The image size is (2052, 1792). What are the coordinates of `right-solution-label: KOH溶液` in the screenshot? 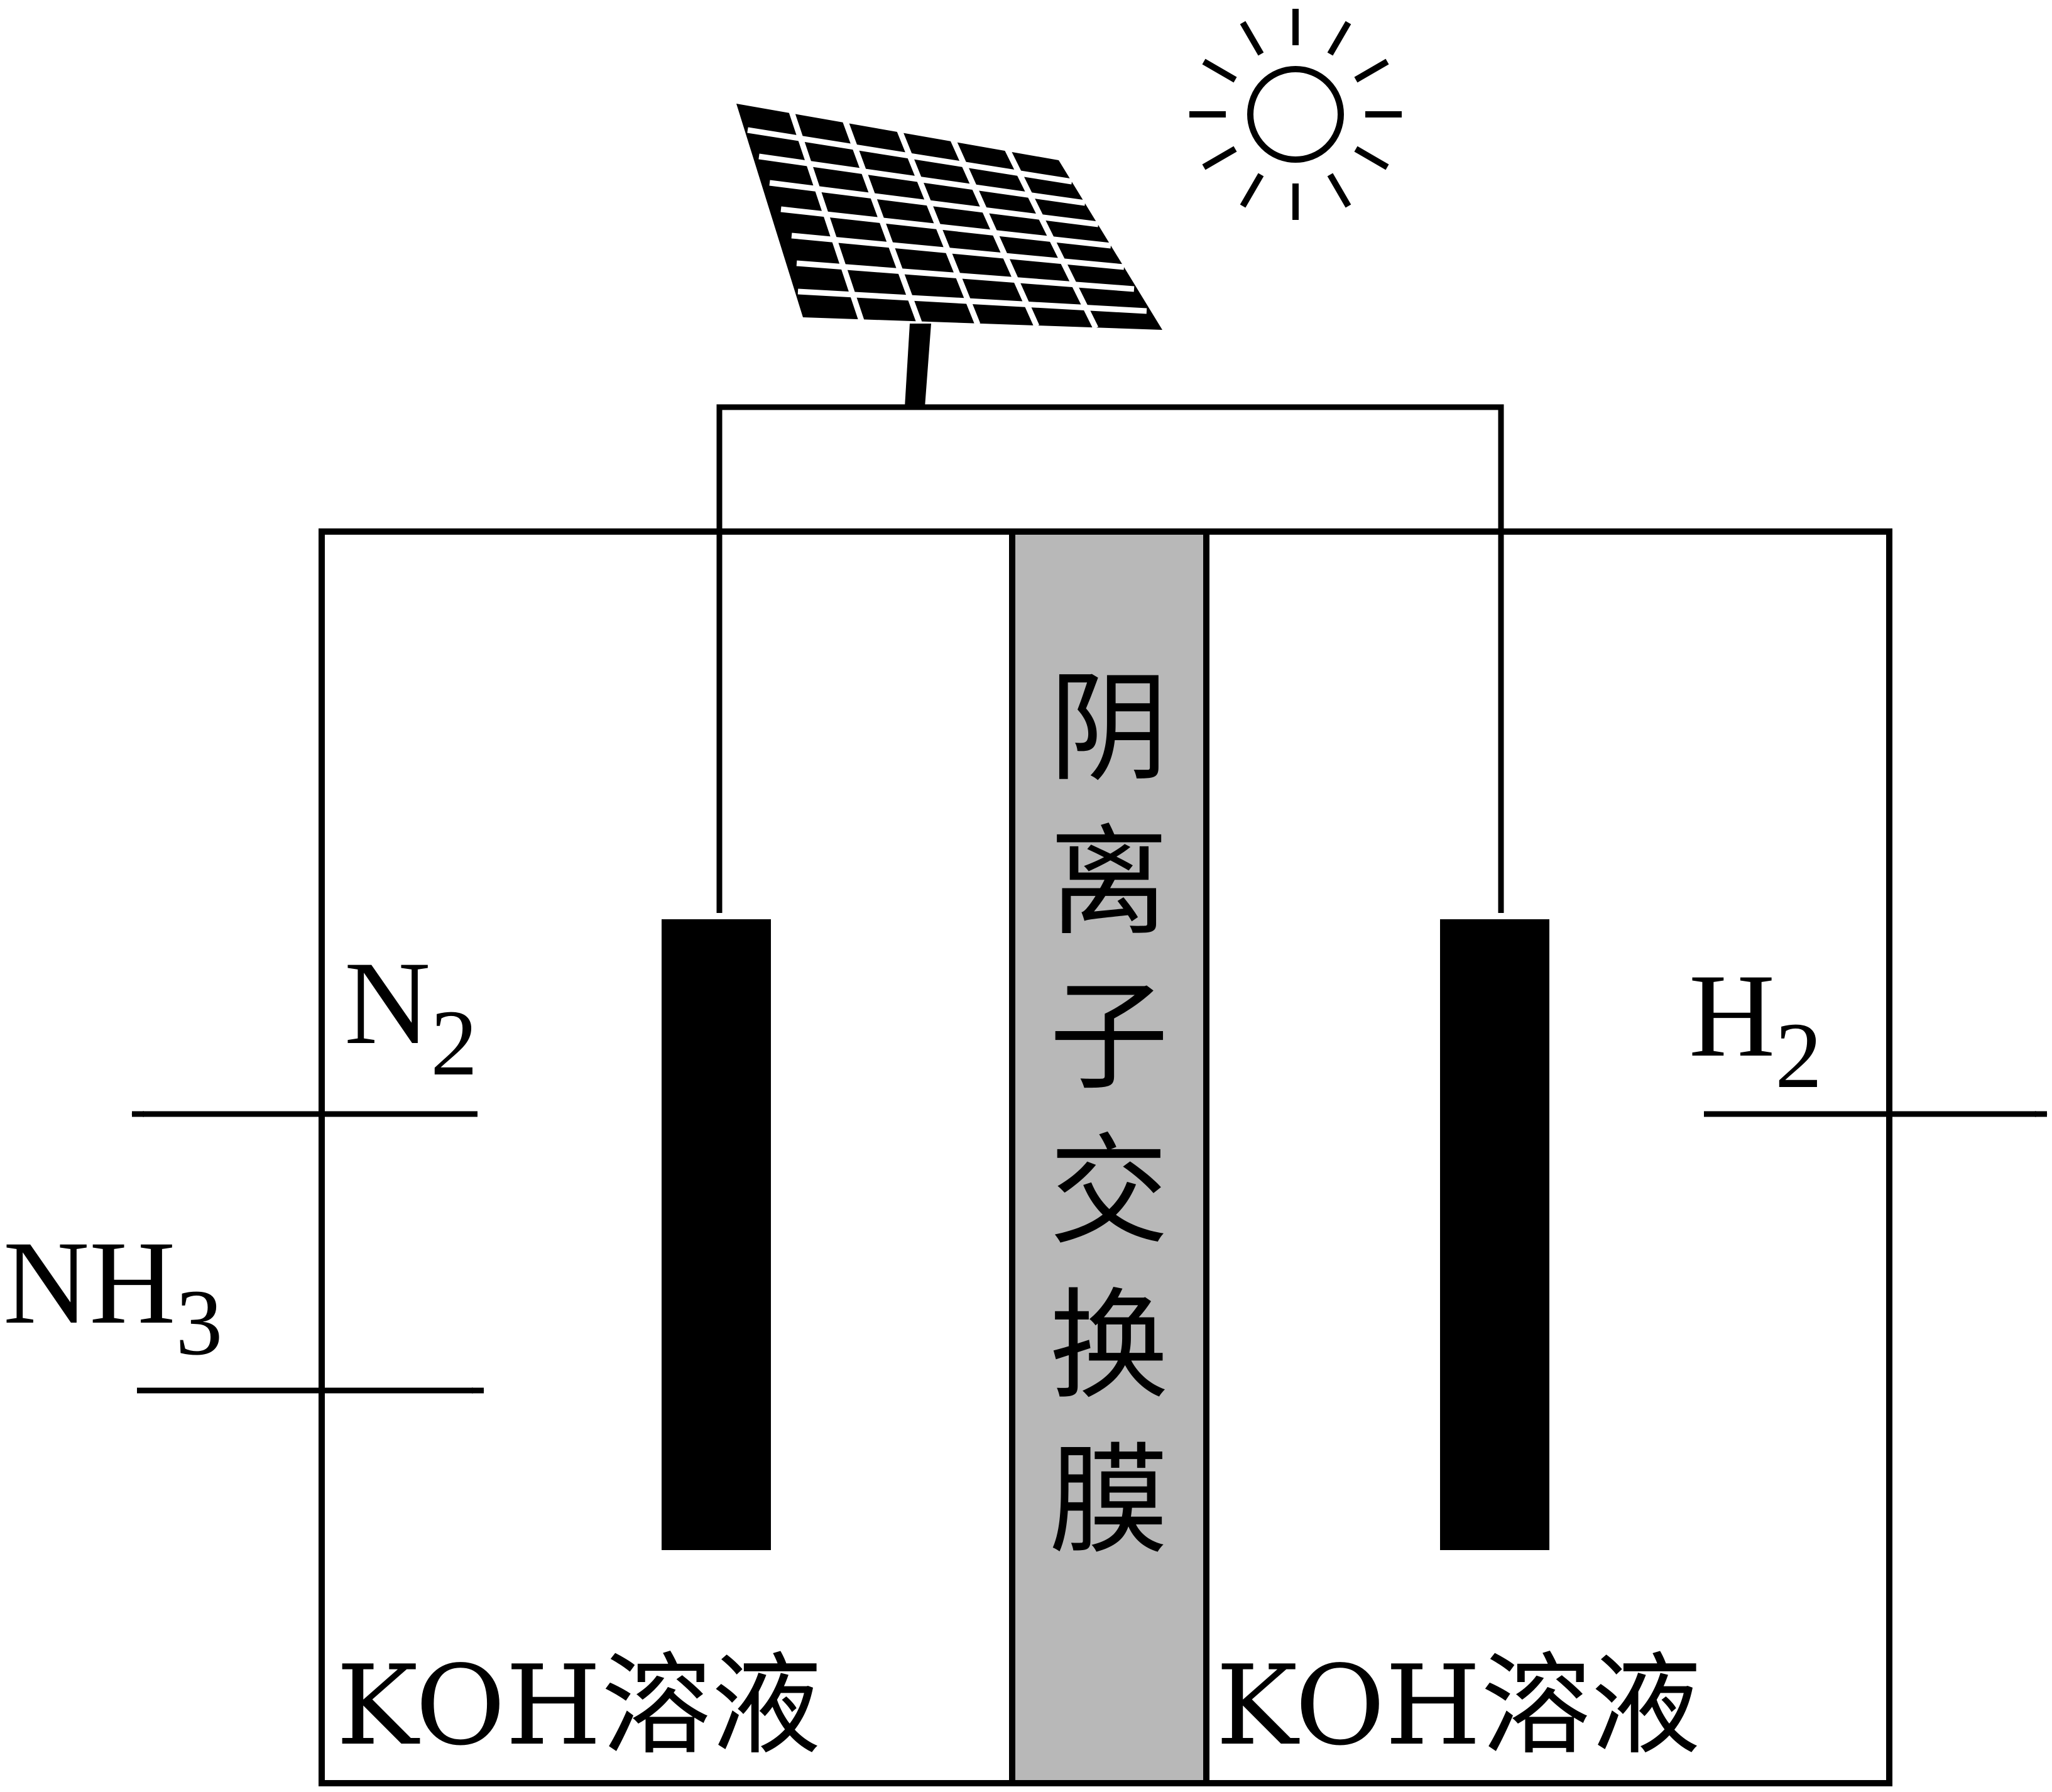 It's located at (1458, 1706).